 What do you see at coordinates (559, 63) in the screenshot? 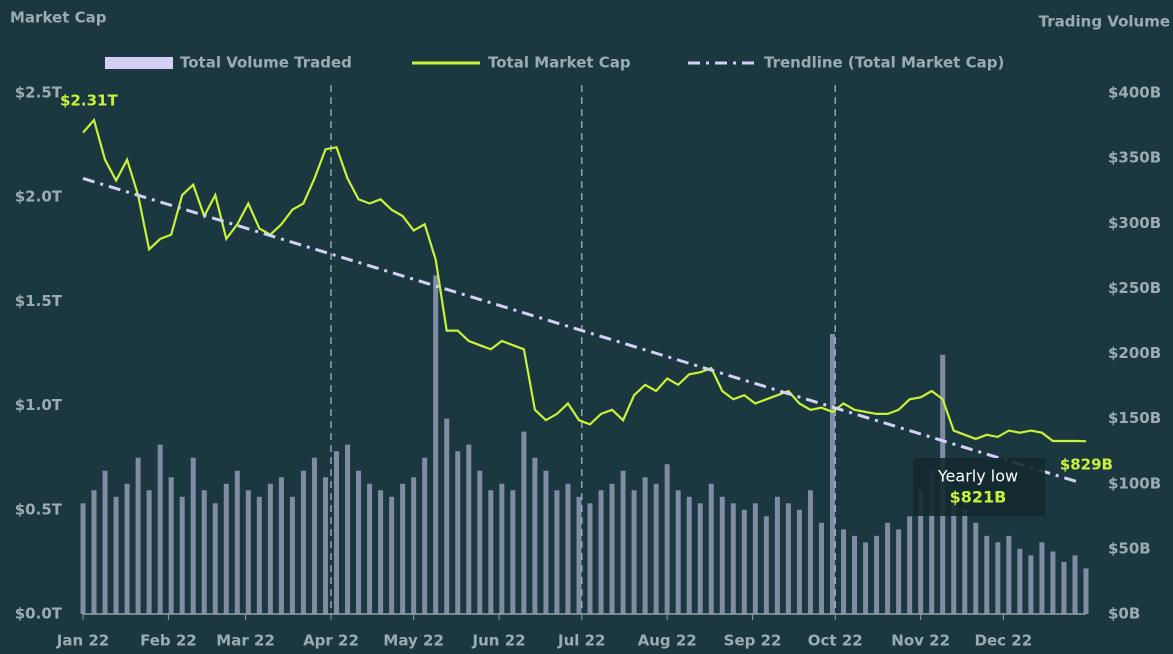
I see `legend-label: Total Market Cap` at bounding box center [559, 63].